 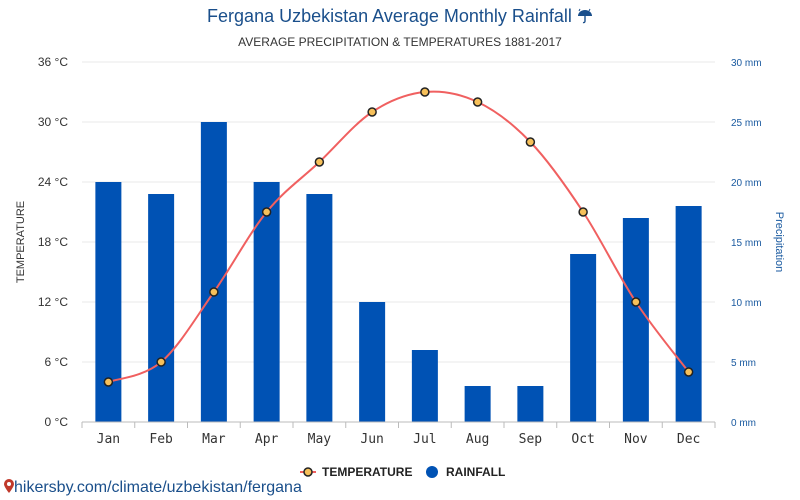 What do you see at coordinates (9, 486) in the screenshot?
I see `map-pin-icon` at bounding box center [9, 486].